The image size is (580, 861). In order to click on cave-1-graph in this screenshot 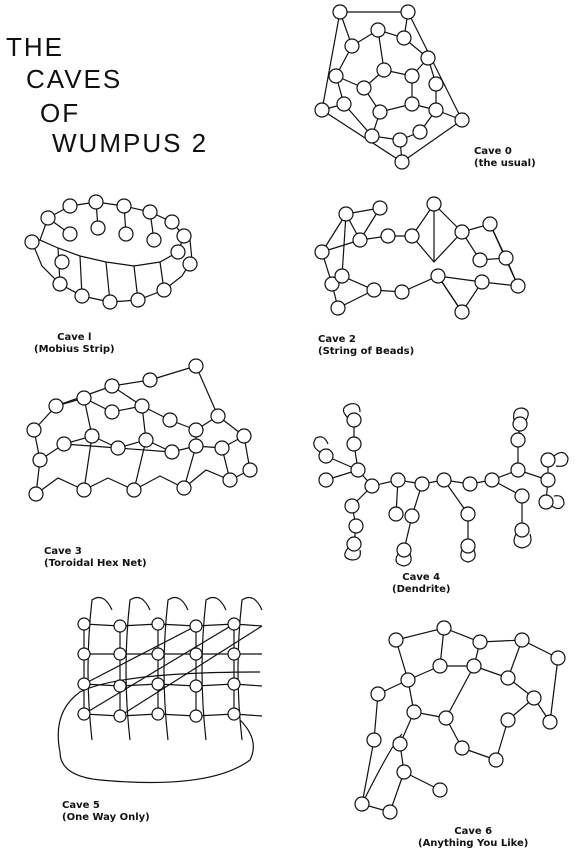, I will do `click(111, 252)`.